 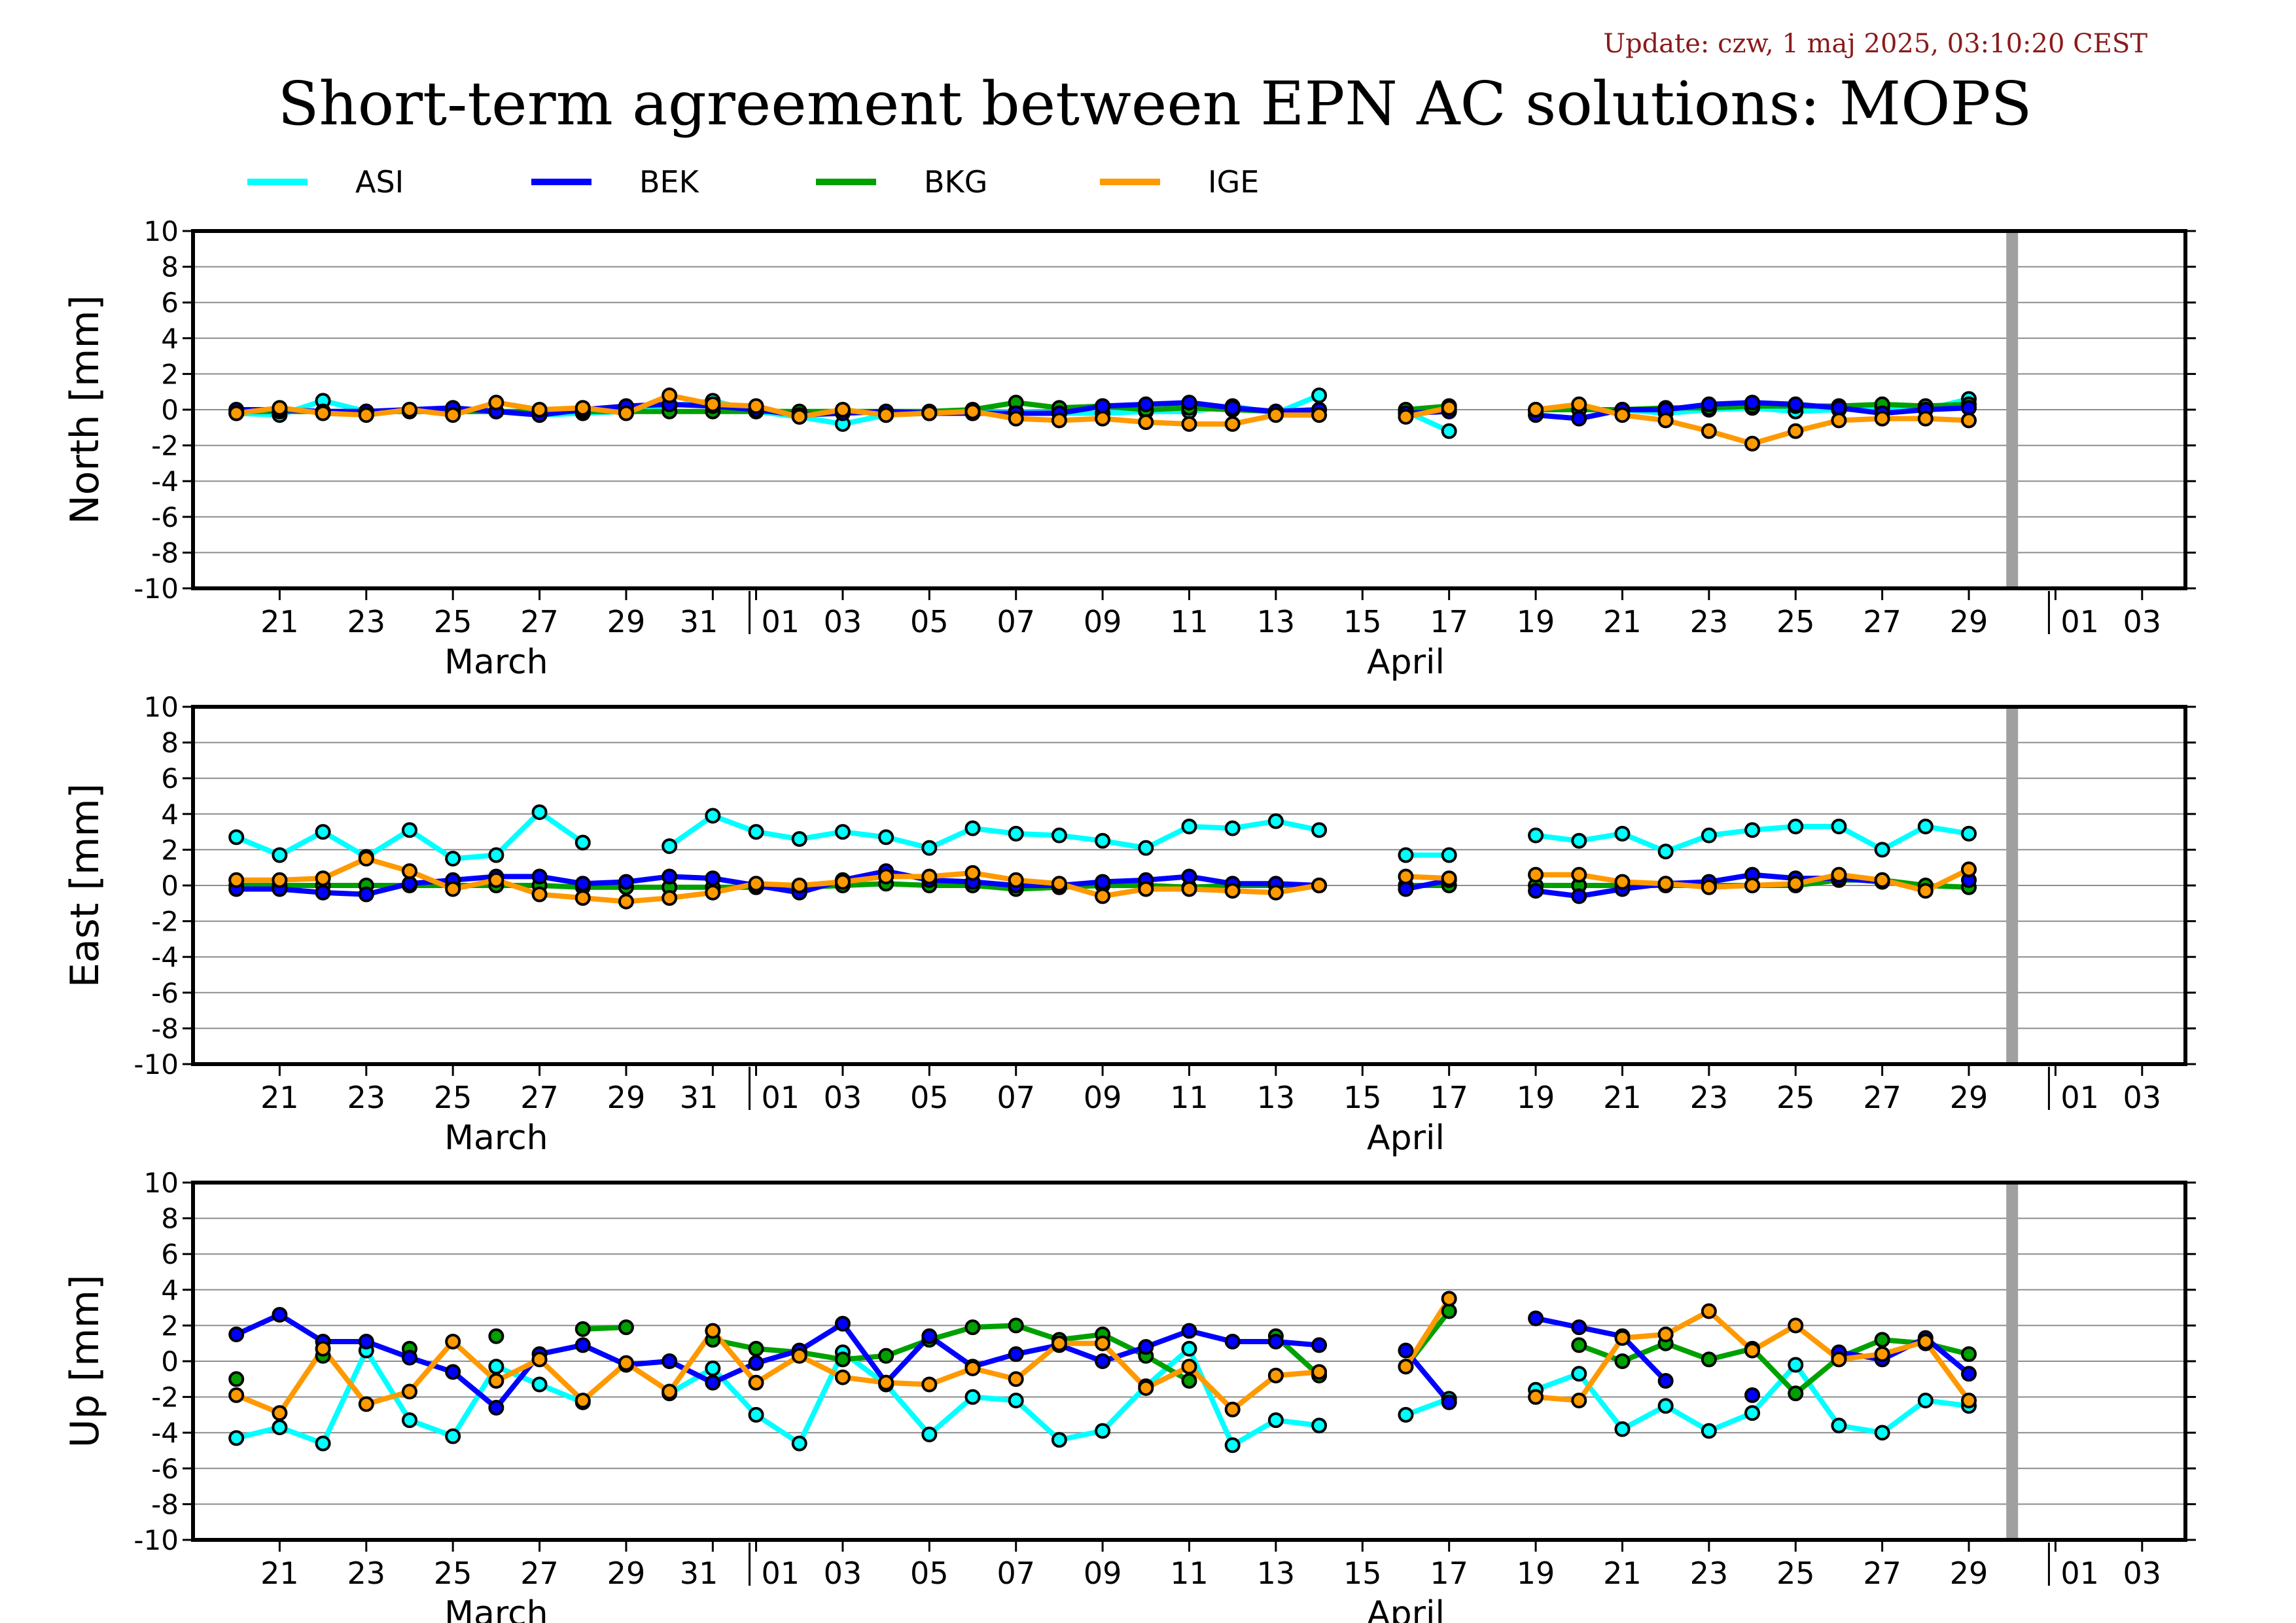 What do you see at coordinates (170, 886) in the screenshot?
I see `y-tick-label: 0` at bounding box center [170, 886].